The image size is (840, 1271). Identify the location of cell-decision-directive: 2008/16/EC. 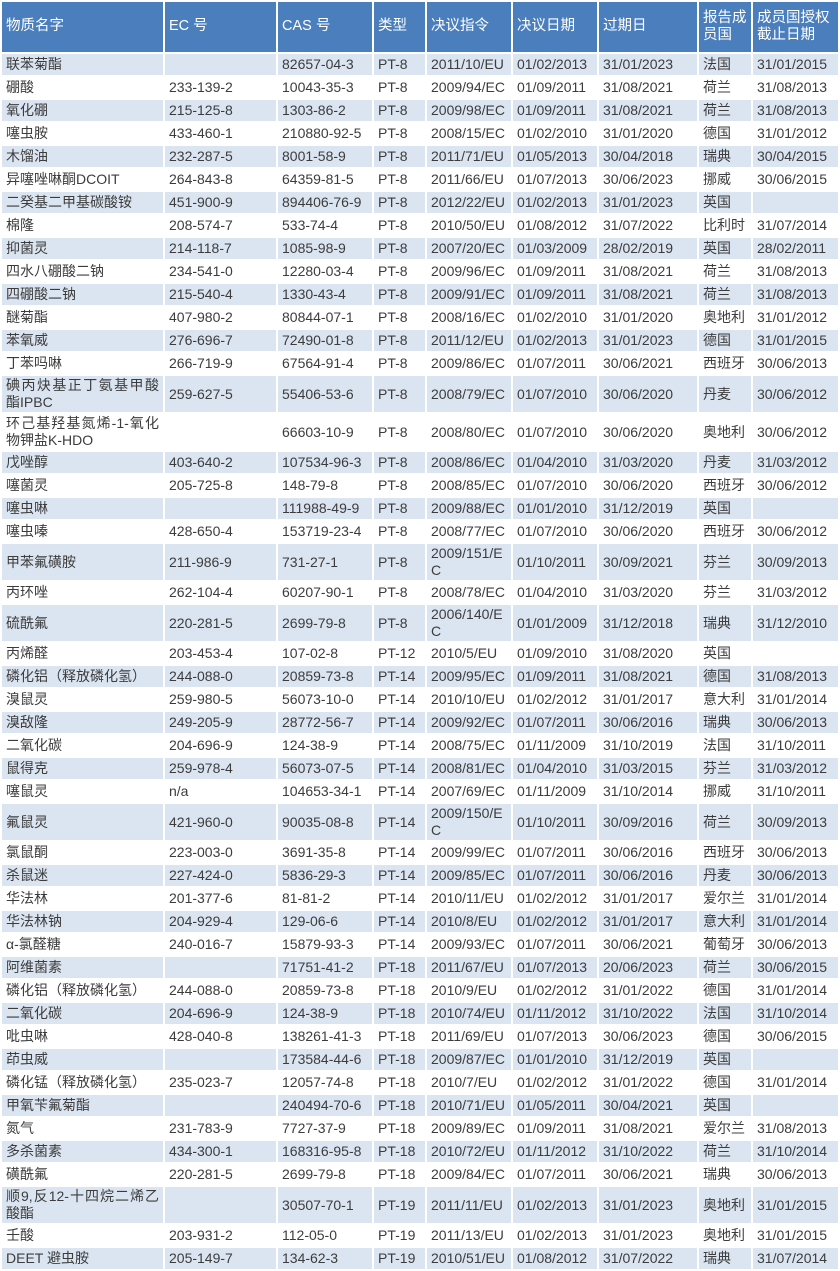
(469, 317).